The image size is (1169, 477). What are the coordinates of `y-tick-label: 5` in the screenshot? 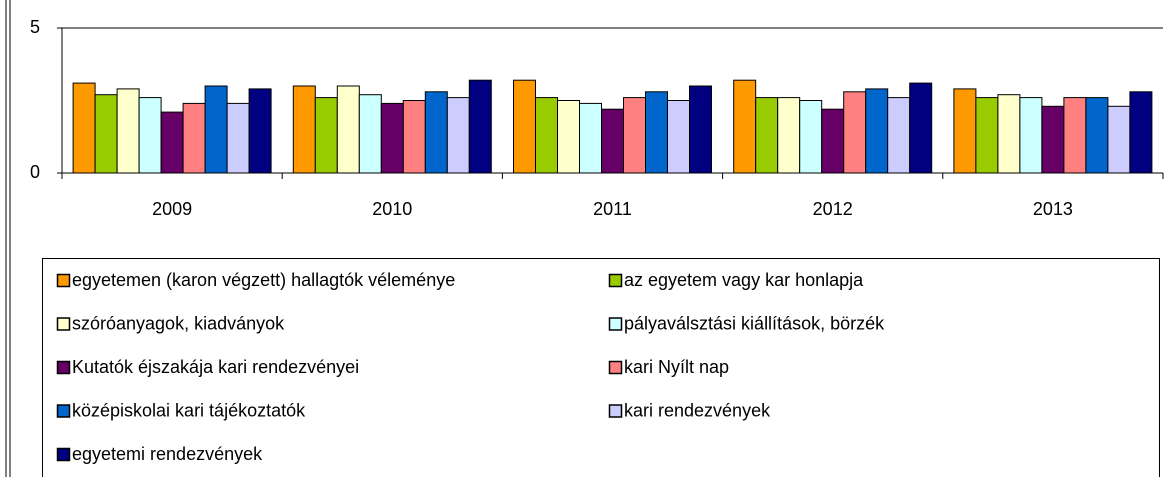 It's located at (35, 27).